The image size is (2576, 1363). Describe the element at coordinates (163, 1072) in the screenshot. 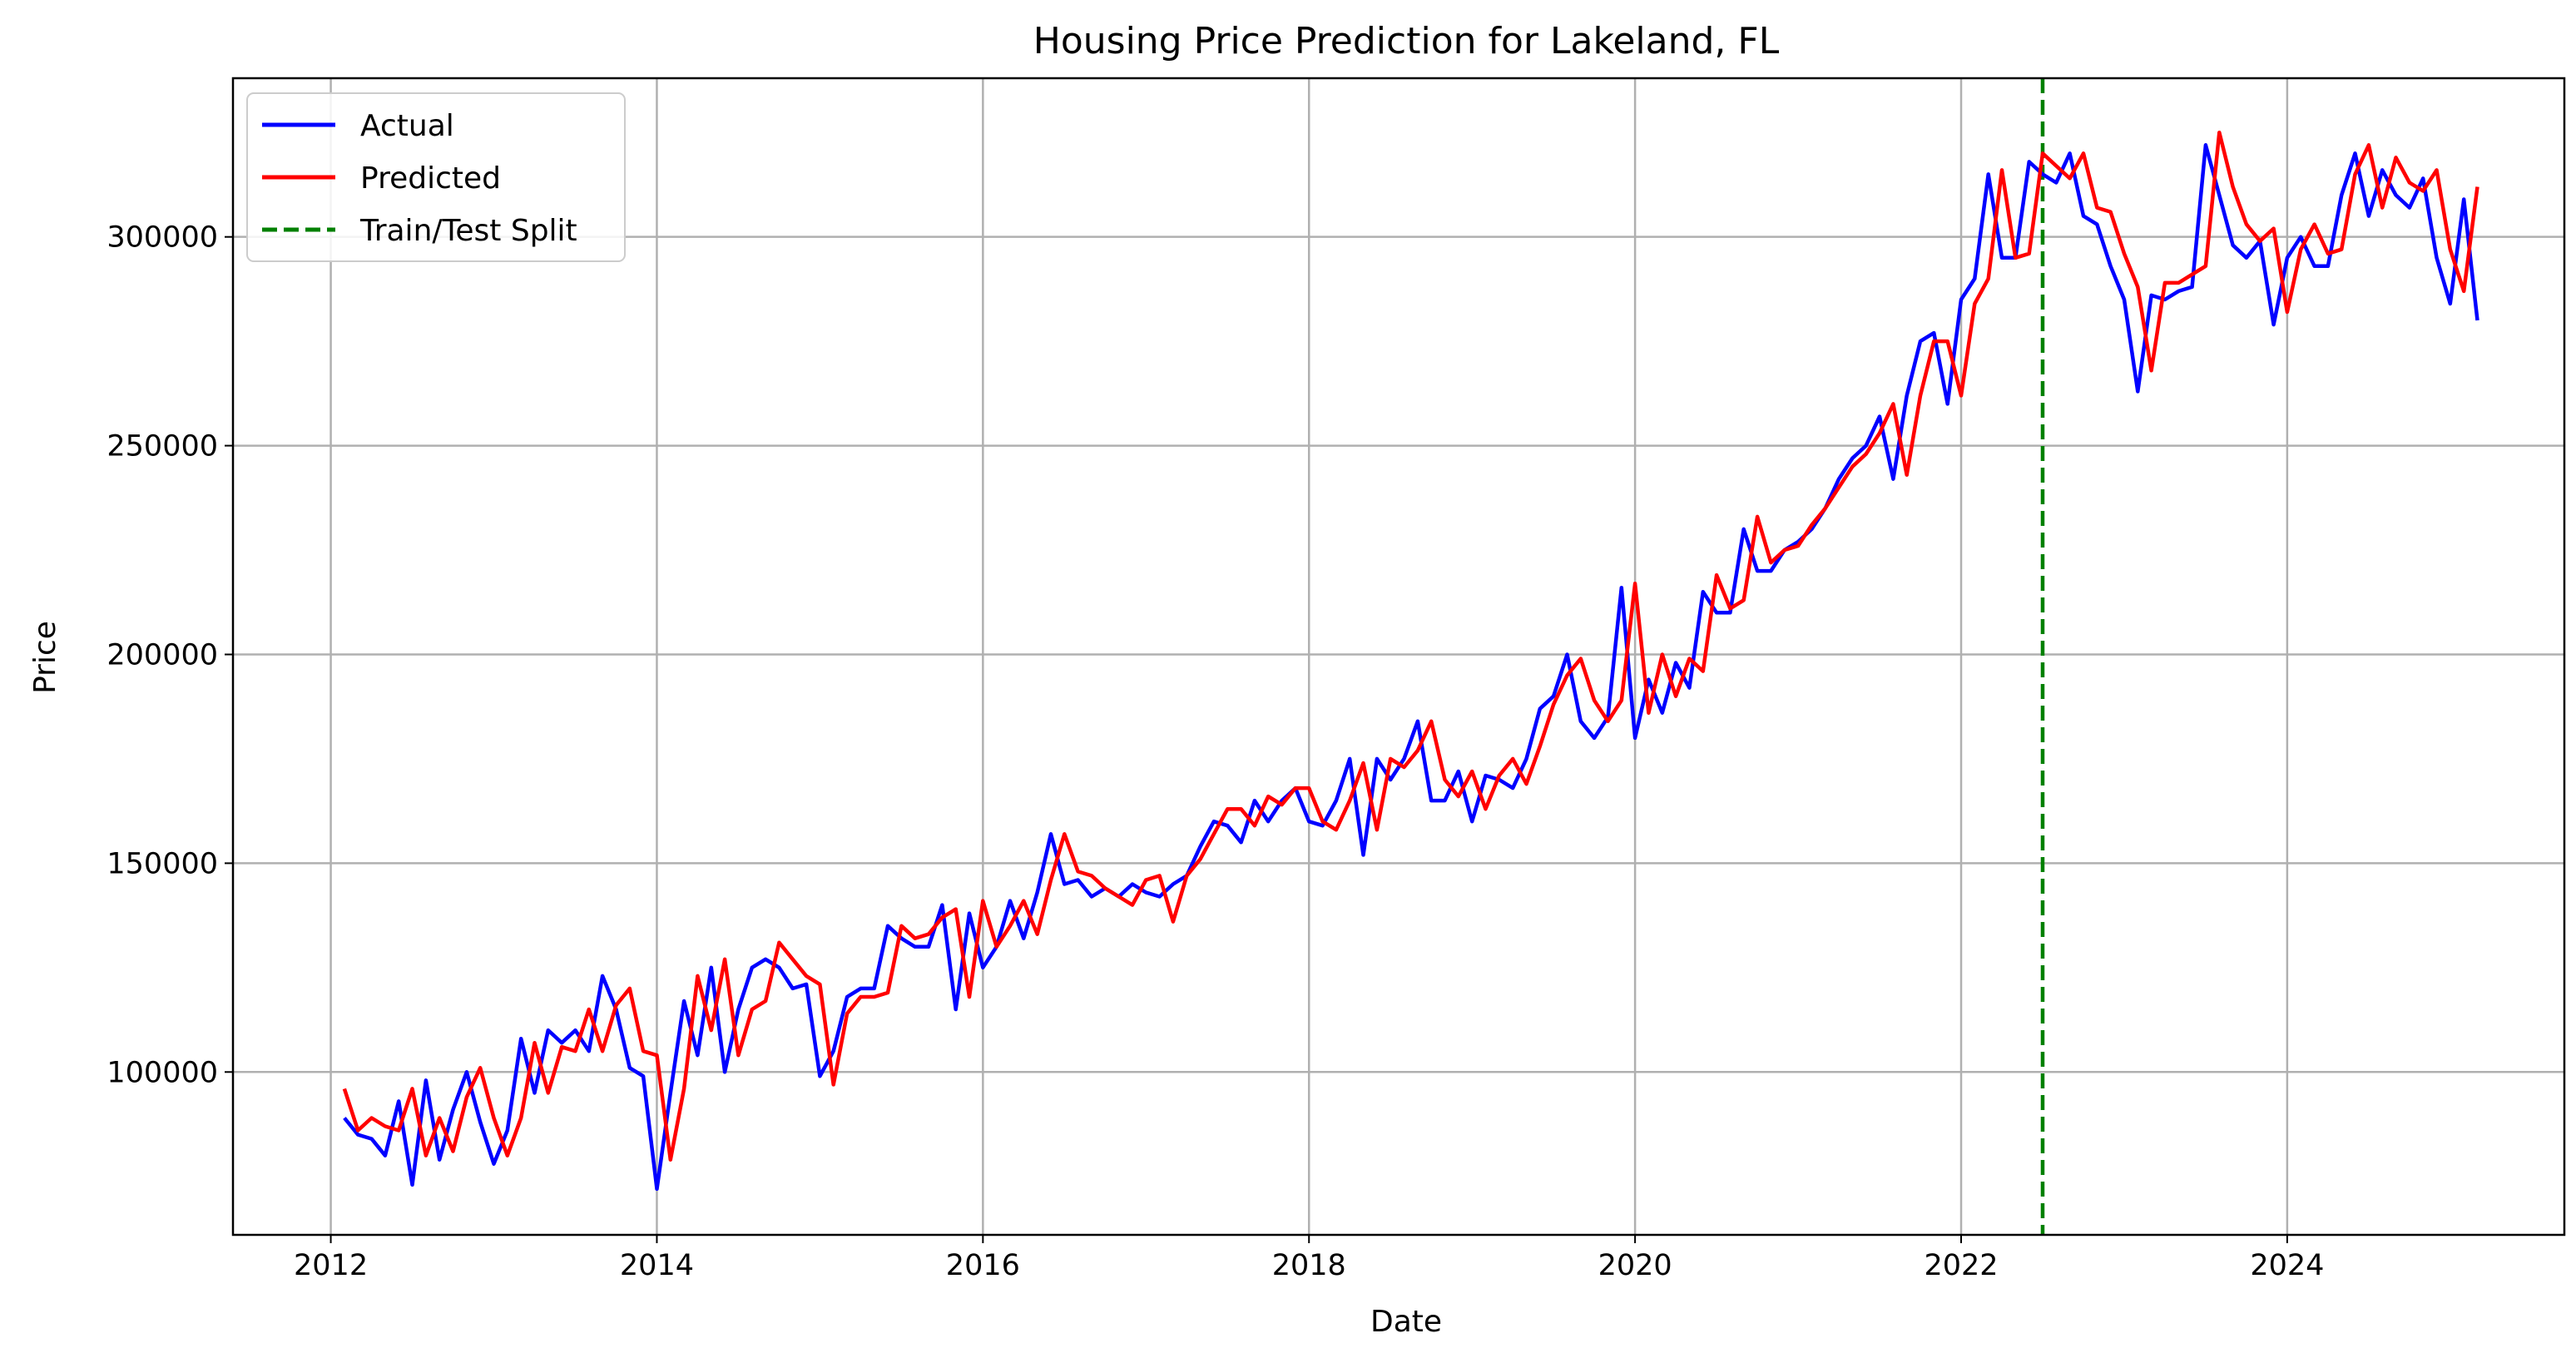

I see `y-tick-label: 100000` at that location.